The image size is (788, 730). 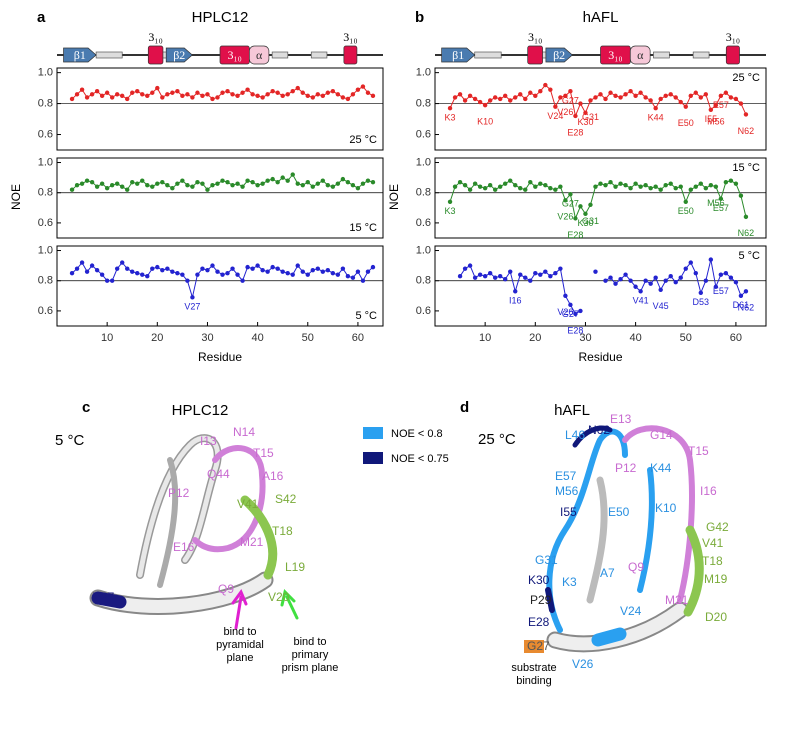 I want to click on temperature-label: 5 °C, so click(x=70, y=440).